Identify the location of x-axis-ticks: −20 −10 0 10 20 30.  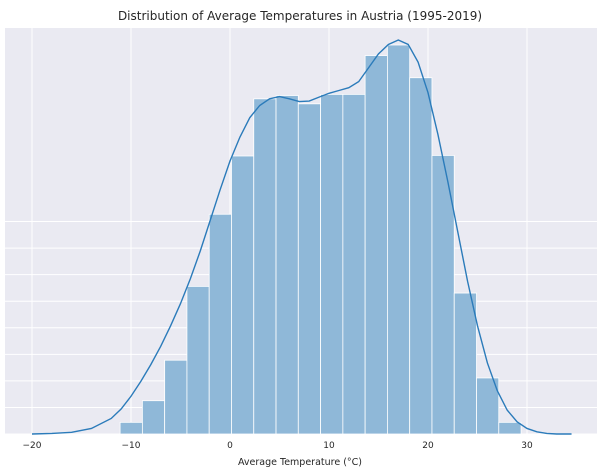
(278, 446).